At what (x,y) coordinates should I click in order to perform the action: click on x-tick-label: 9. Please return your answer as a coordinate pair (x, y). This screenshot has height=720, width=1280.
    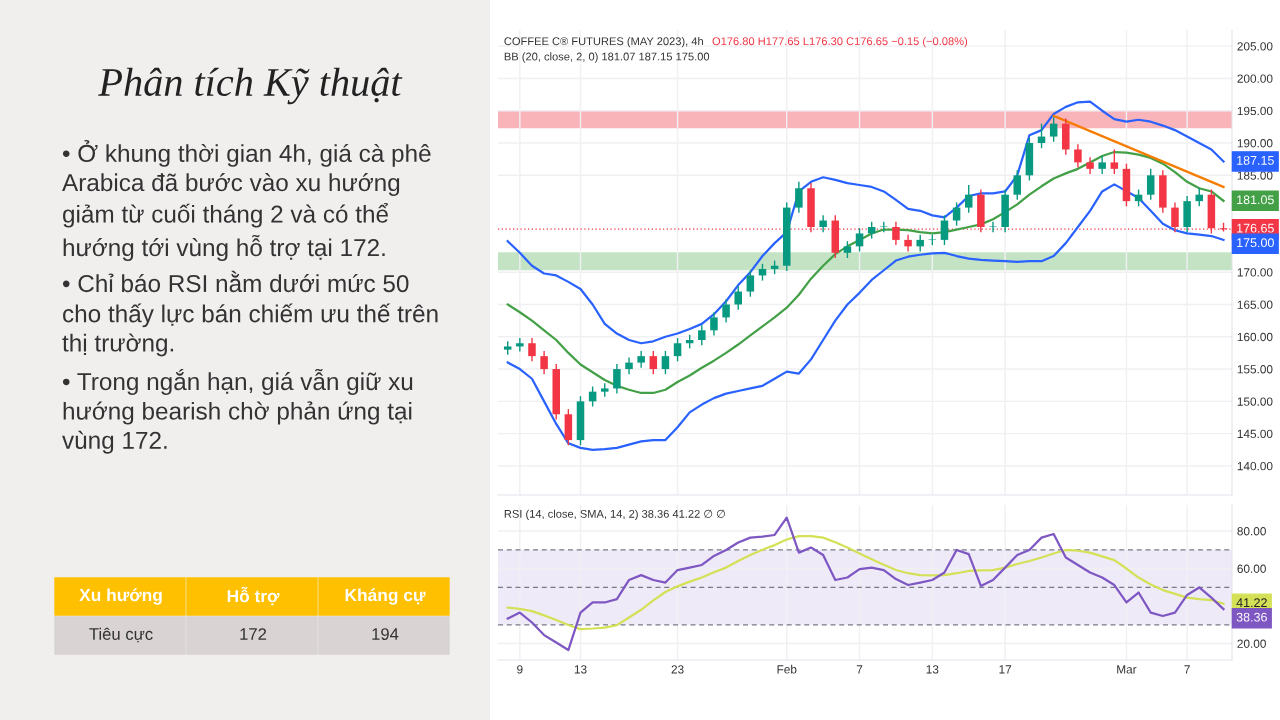
    Looking at the image, I should click on (520, 669).